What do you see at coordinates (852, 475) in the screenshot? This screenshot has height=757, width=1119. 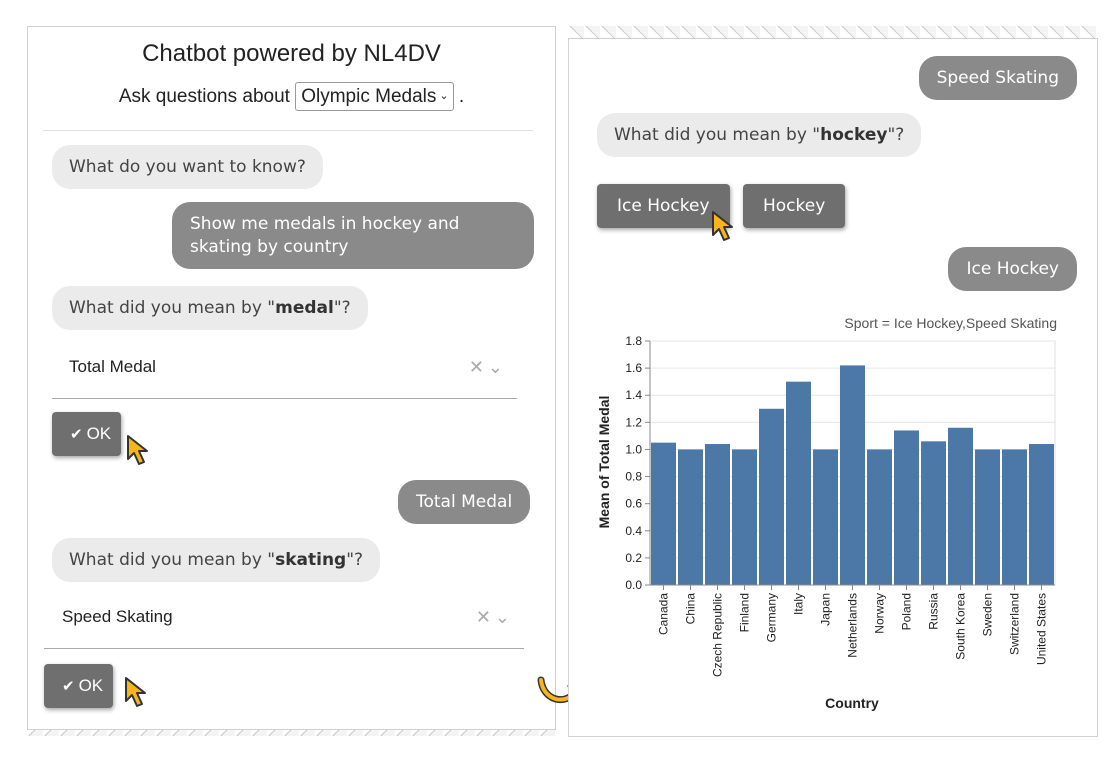 I see `bar-netherlands` at bounding box center [852, 475].